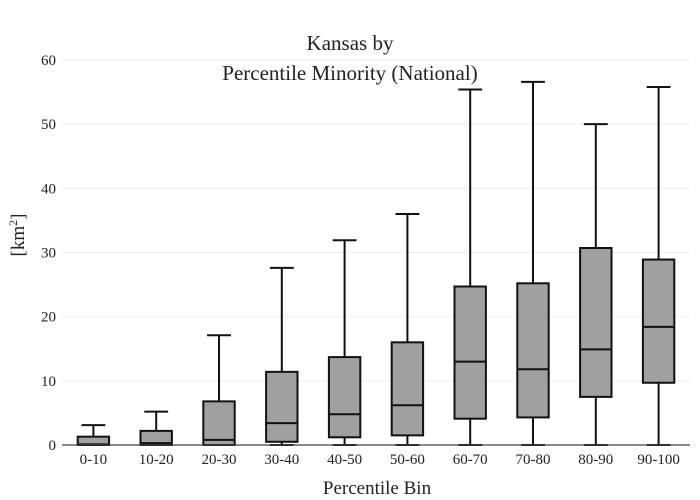  Describe the element at coordinates (219, 460) in the screenshot. I see `x-tick-label: 20-30` at that location.